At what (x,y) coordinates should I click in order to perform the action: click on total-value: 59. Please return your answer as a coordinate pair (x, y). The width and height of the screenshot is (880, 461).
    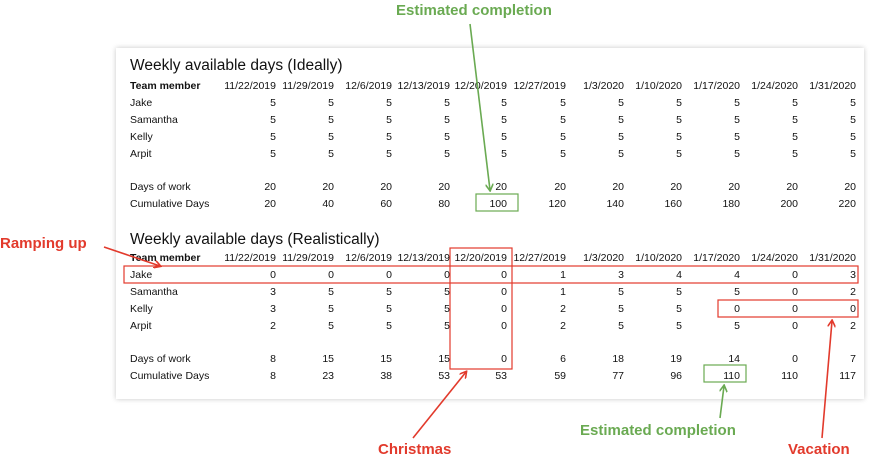
    Looking at the image, I should click on (560, 376).